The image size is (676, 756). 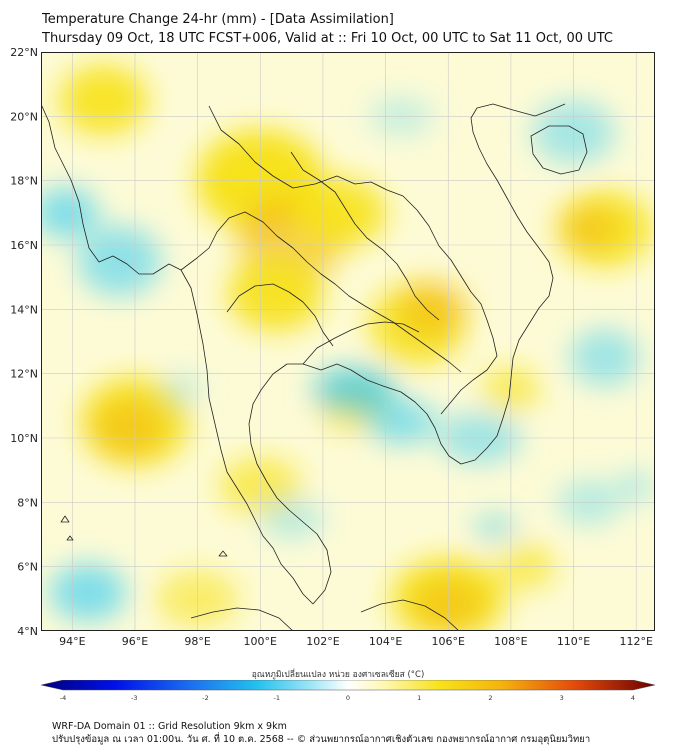 What do you see at coordinates (24, 374) in the screenshot?
I see `lat-tick-label: 12°N` at bounding box center [24, 374].